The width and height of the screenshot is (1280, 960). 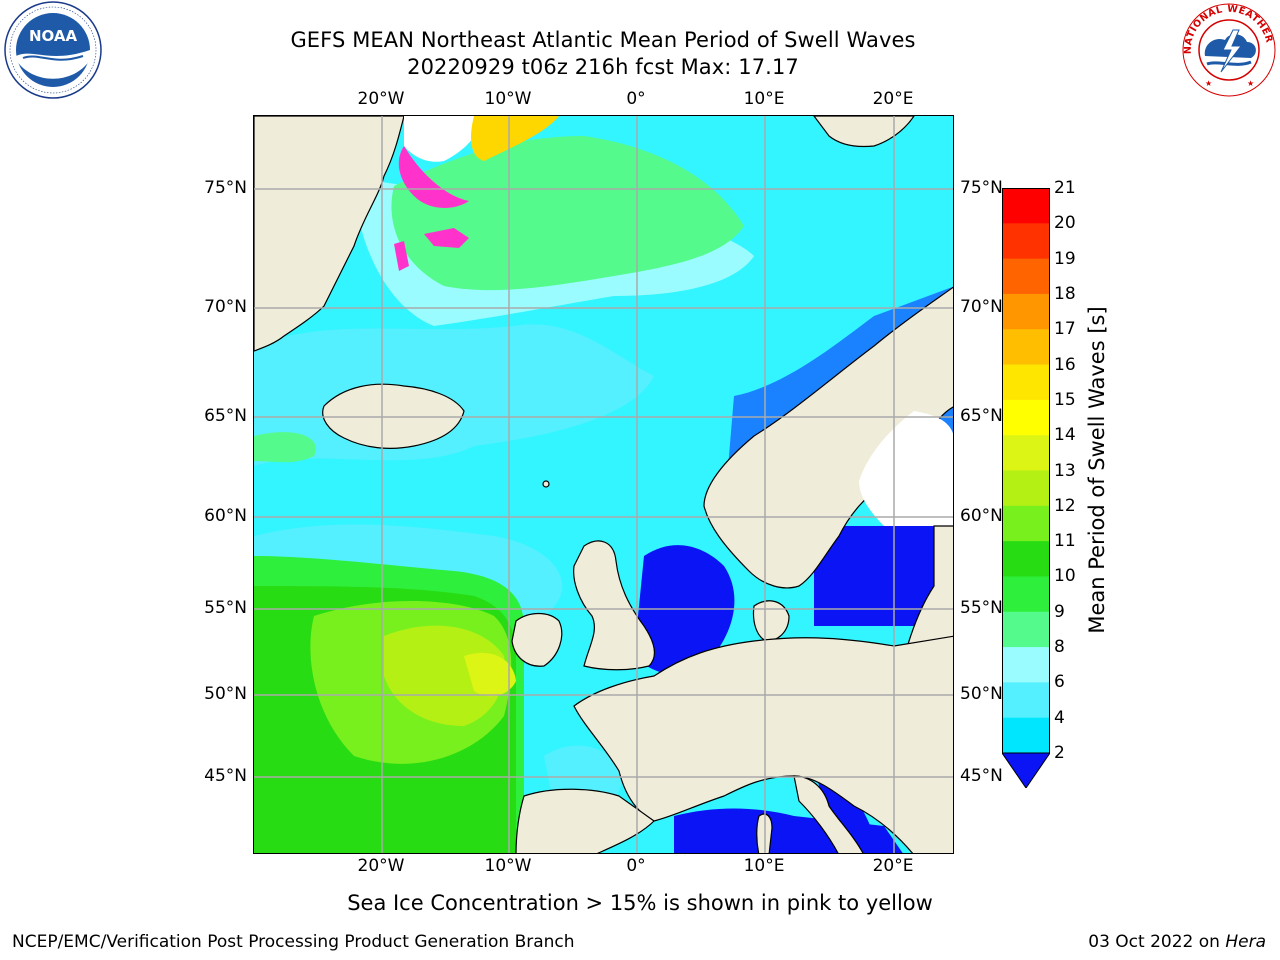 I want to click on land-faroe, so click(x=546, y=484).